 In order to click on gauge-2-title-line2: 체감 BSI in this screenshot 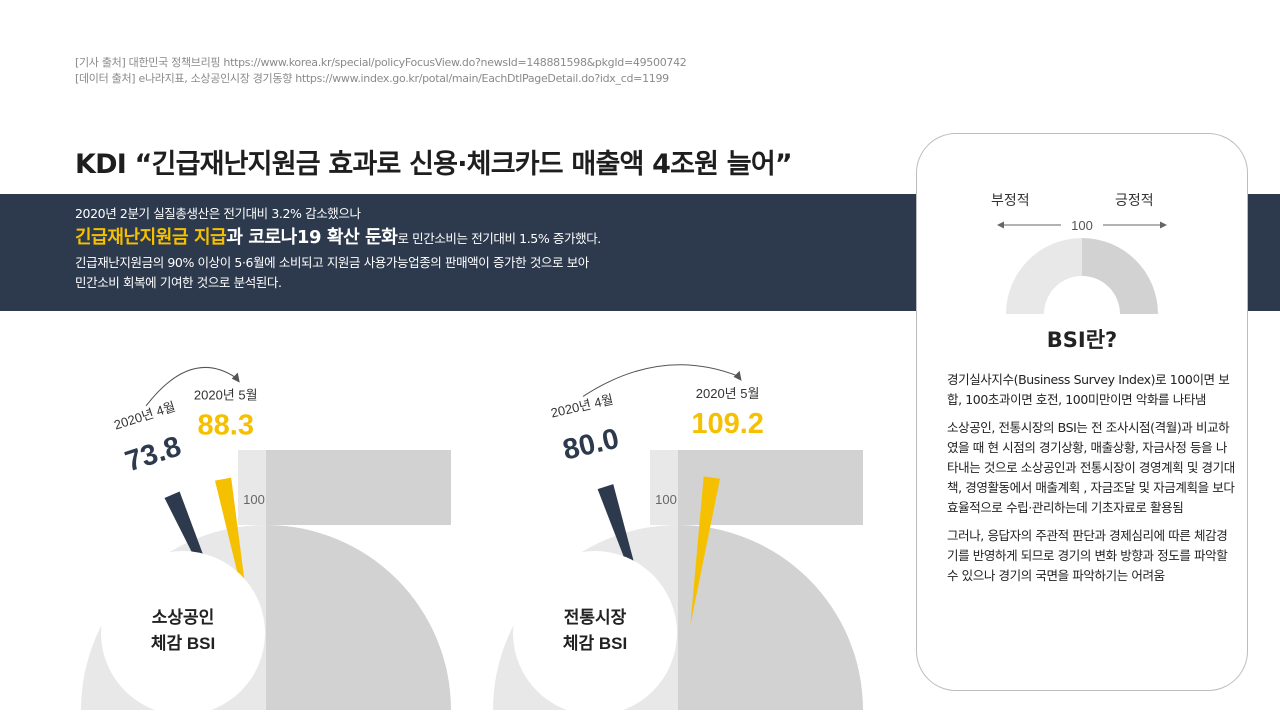, I will do `click(595, 643)`.